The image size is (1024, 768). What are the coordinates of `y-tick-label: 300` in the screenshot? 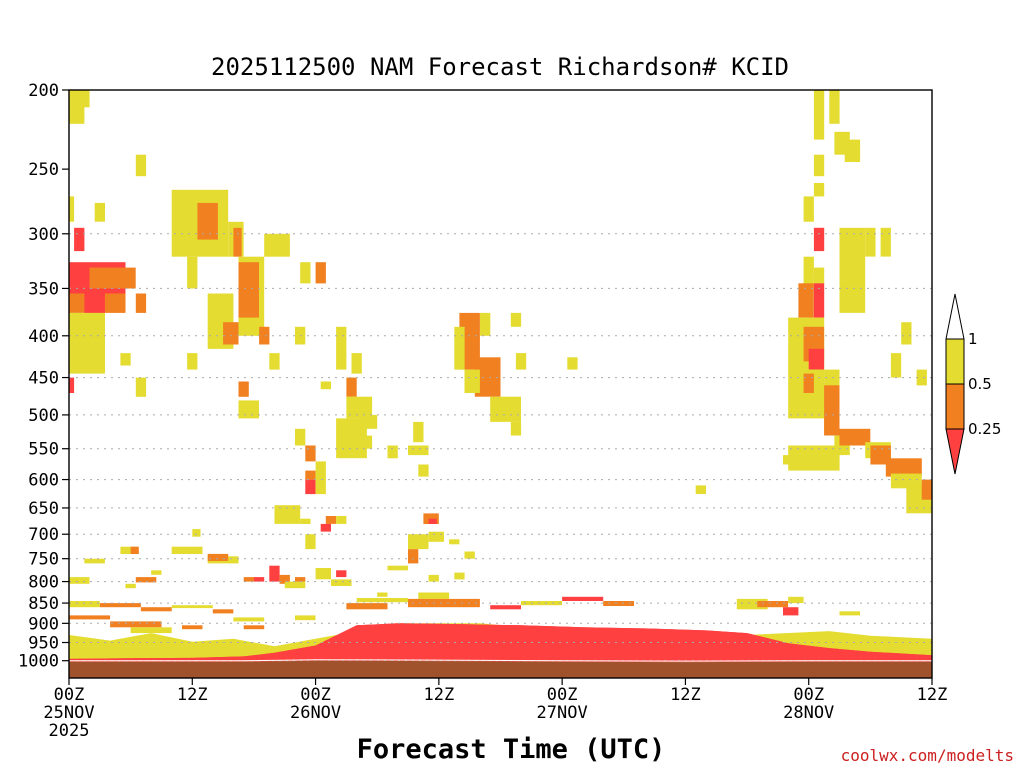 It's located at (43, 235).